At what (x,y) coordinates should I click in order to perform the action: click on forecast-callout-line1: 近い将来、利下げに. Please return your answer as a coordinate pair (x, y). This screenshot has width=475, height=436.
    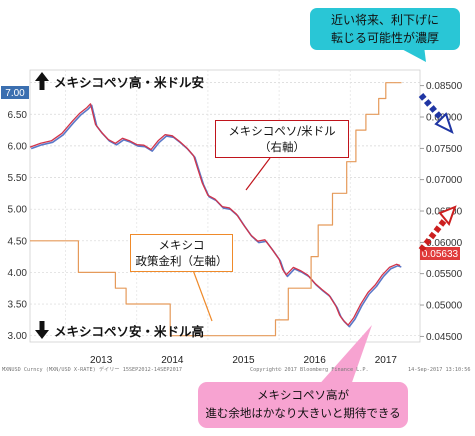
    Looking at the image, I should click on (384, 20).